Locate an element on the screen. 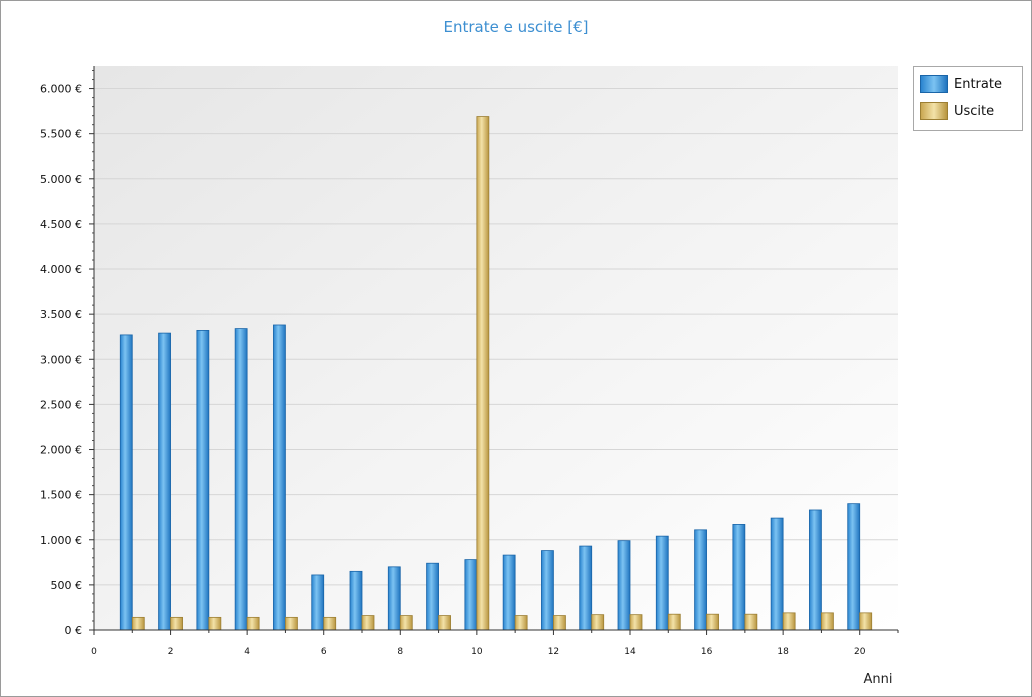 This screenshot has height=697, width=1032. legend: Entrate Uscite is located at coordinates (968, 98).